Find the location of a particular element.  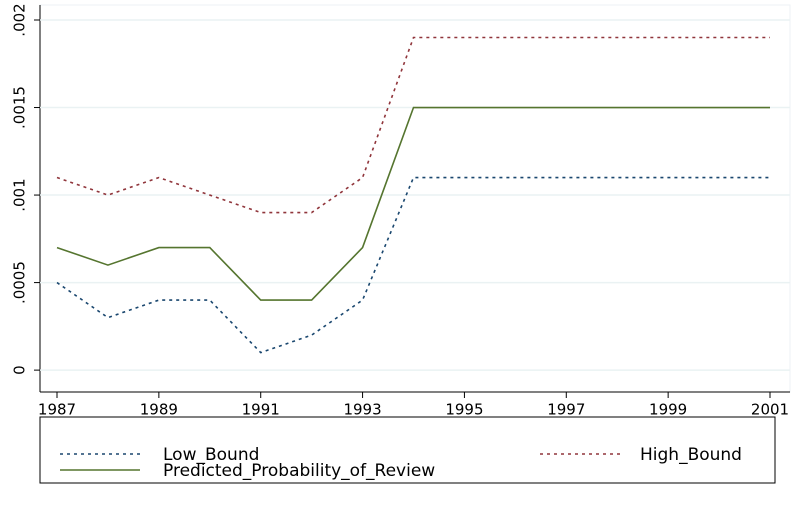

x-tick-label: 2001 is located at coordinates (770, 410).